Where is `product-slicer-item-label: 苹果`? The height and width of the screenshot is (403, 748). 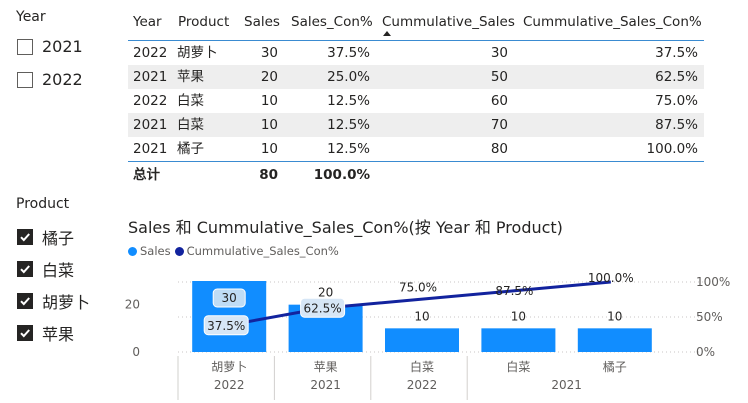
product-slicer-item-label: 苹果 is located at coordinates (58, 334).